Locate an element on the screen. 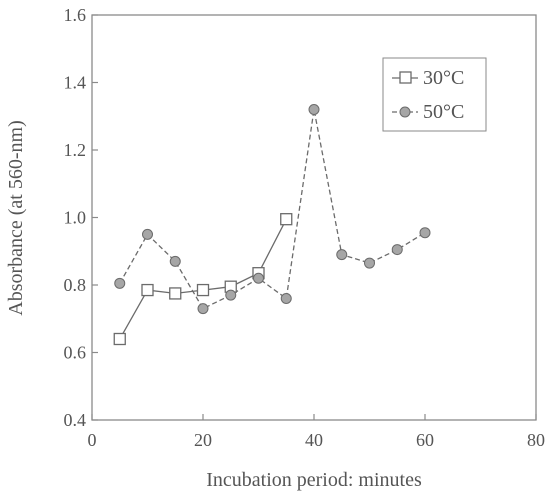 The height and width of the screenshot is (496, 550). y-axis-title: Absorbance (at 560-nm) is located at coordinates (16, 218).